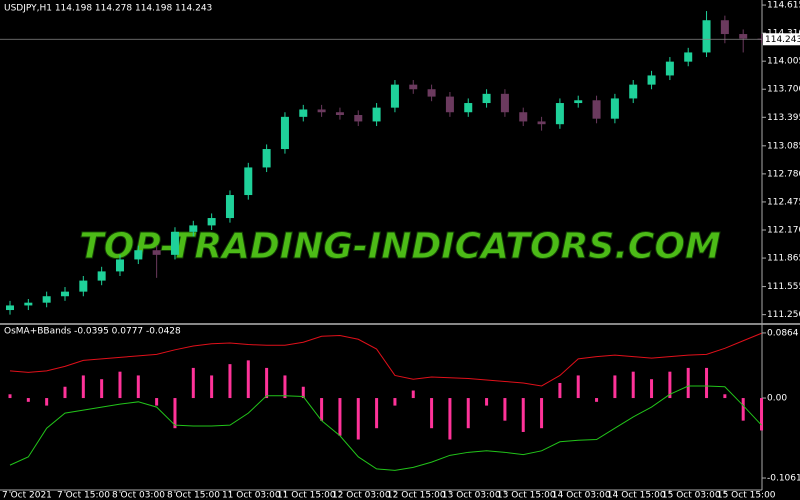 This screenshot has width=800, height=500. I want to click on x-tick-label: 15 Oct 15:00, so click(746, 495).